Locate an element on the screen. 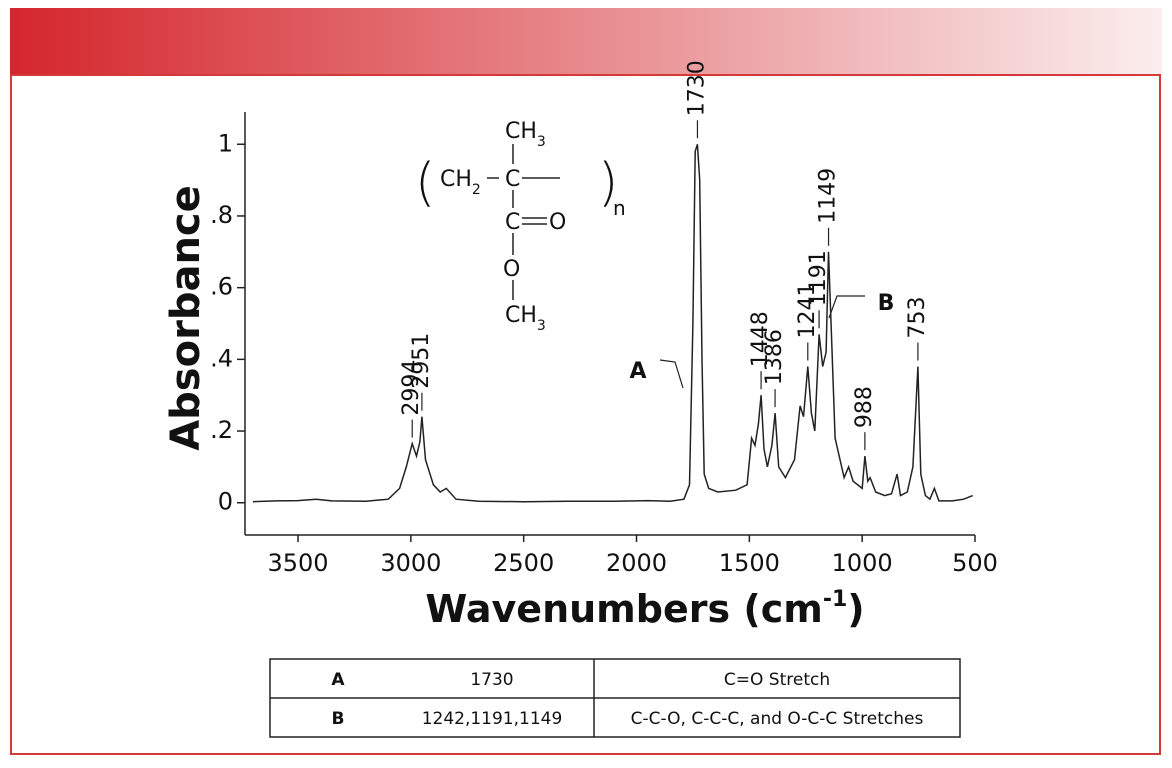  x-tick-label: 1500 is located at coordinates (749, 563).